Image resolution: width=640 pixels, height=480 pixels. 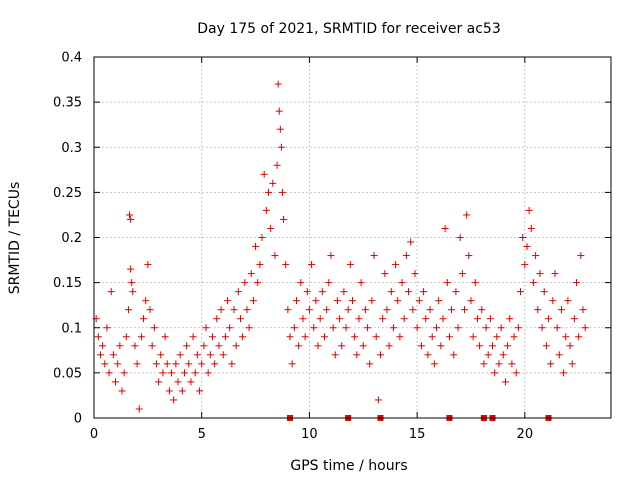 What do you see at coordinates (71, 148) in the screenshot?
I see `y-tick-label: 0.3` at bounding box center [71, 148].